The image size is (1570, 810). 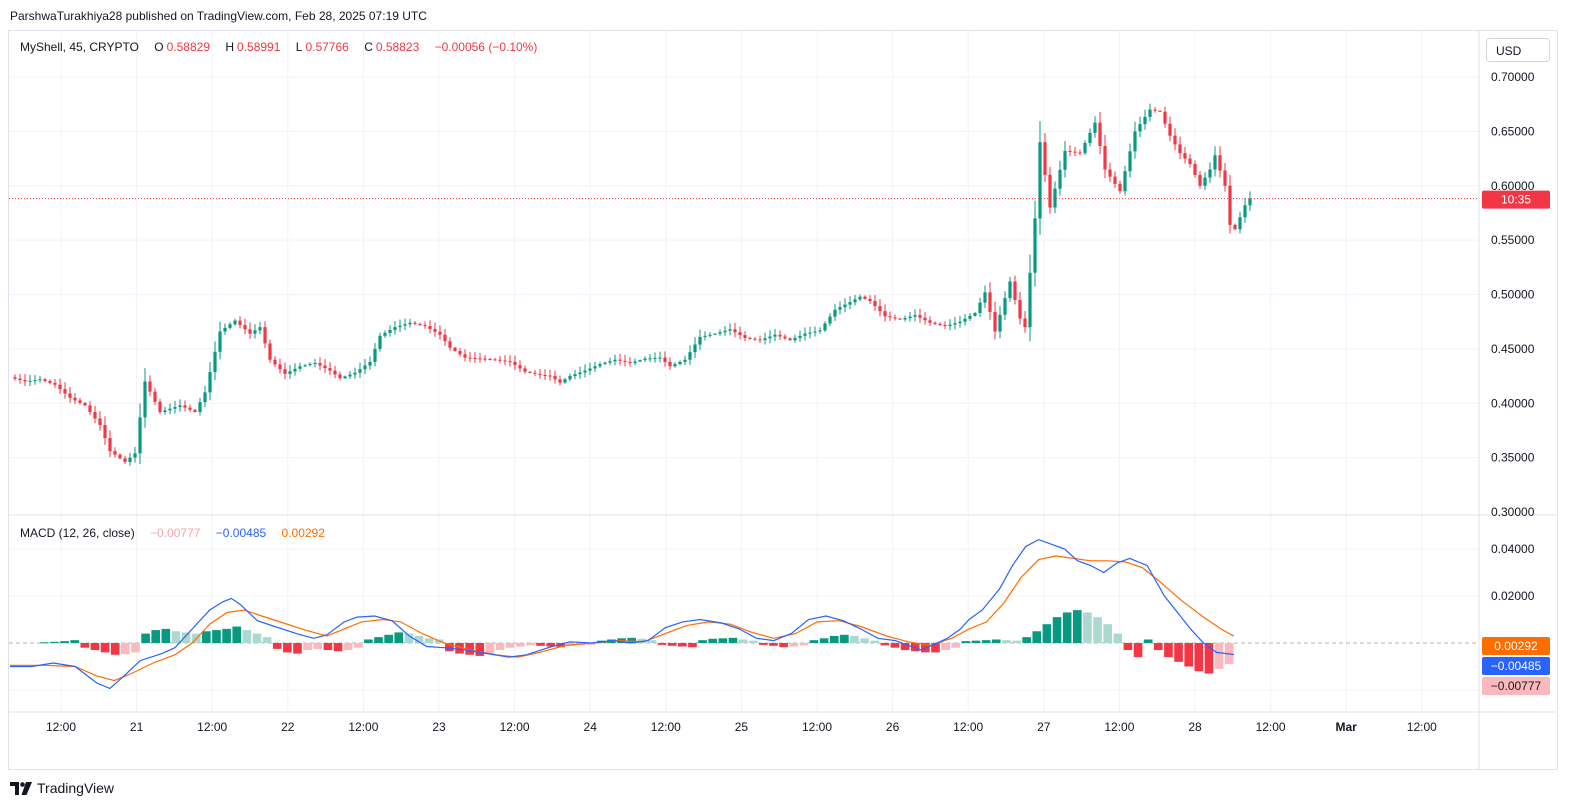 I want to click on countdown-badge-text: 10:35, so click(x=1516, y=200).